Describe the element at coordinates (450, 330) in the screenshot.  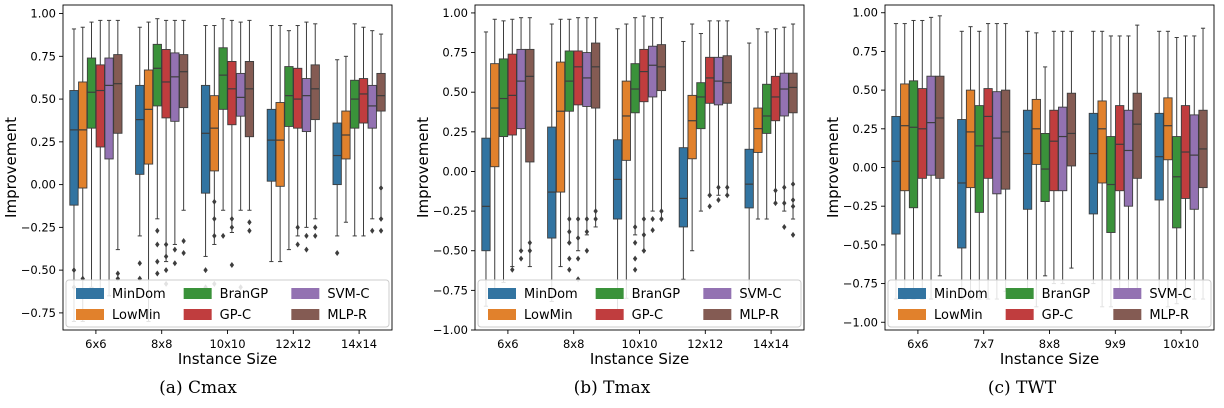
I see `y-tick-label: −1.00` at that location.